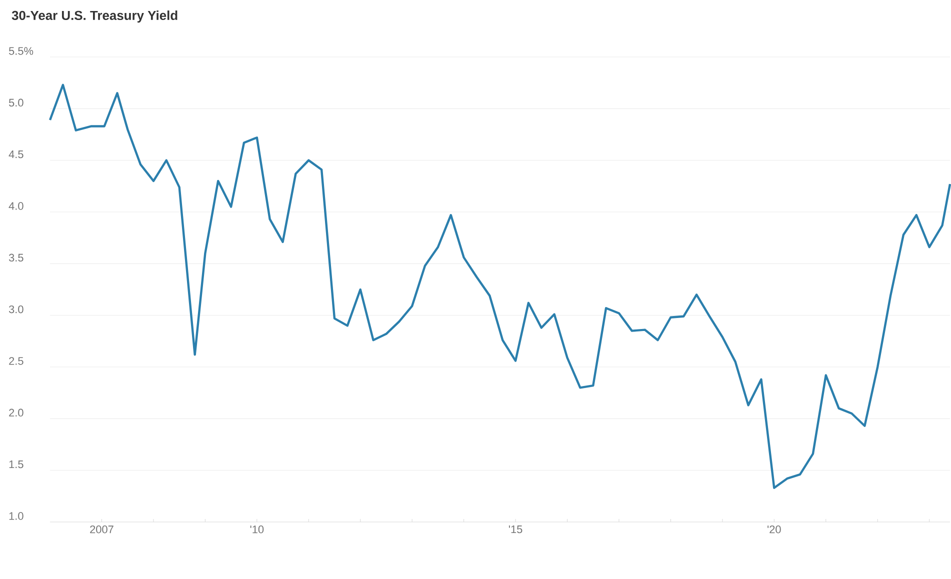  Describe the element at coordinates (515, 530) in the screenshot. I see `x-tick-label: '15` at that location.